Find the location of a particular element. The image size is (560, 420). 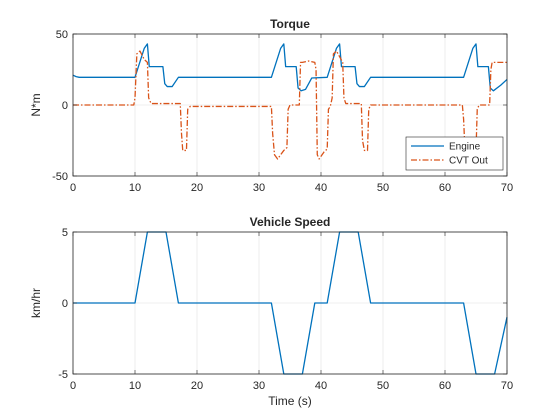

y-tick-label: 50 is located at coordinates (62, 35).